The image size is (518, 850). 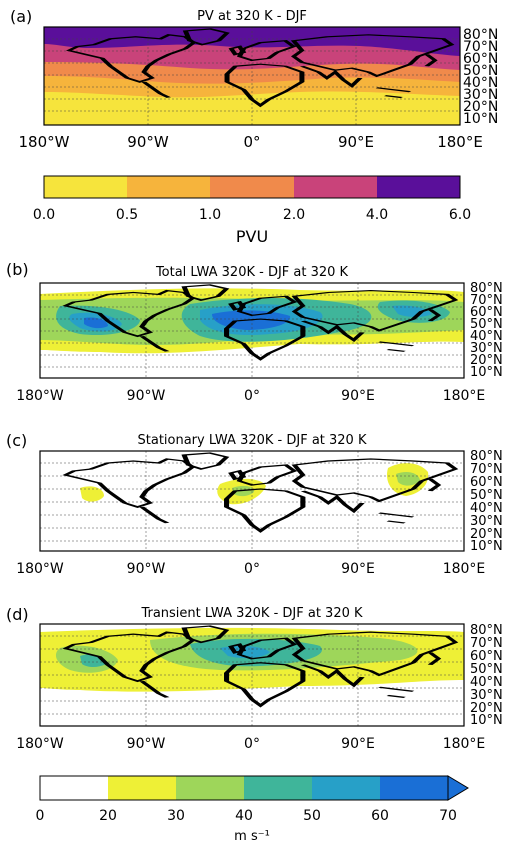 I want to click on lat-ticks: 80°N 70°N 60°N 50°N 40°N 30°N 20°N 10°N, so click(x=480, y=77).